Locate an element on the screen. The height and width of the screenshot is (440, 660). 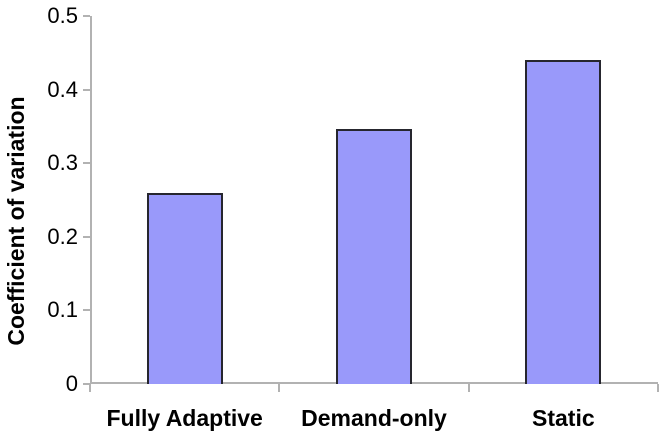
bar-demand-only is located at coordinates (374, 256).